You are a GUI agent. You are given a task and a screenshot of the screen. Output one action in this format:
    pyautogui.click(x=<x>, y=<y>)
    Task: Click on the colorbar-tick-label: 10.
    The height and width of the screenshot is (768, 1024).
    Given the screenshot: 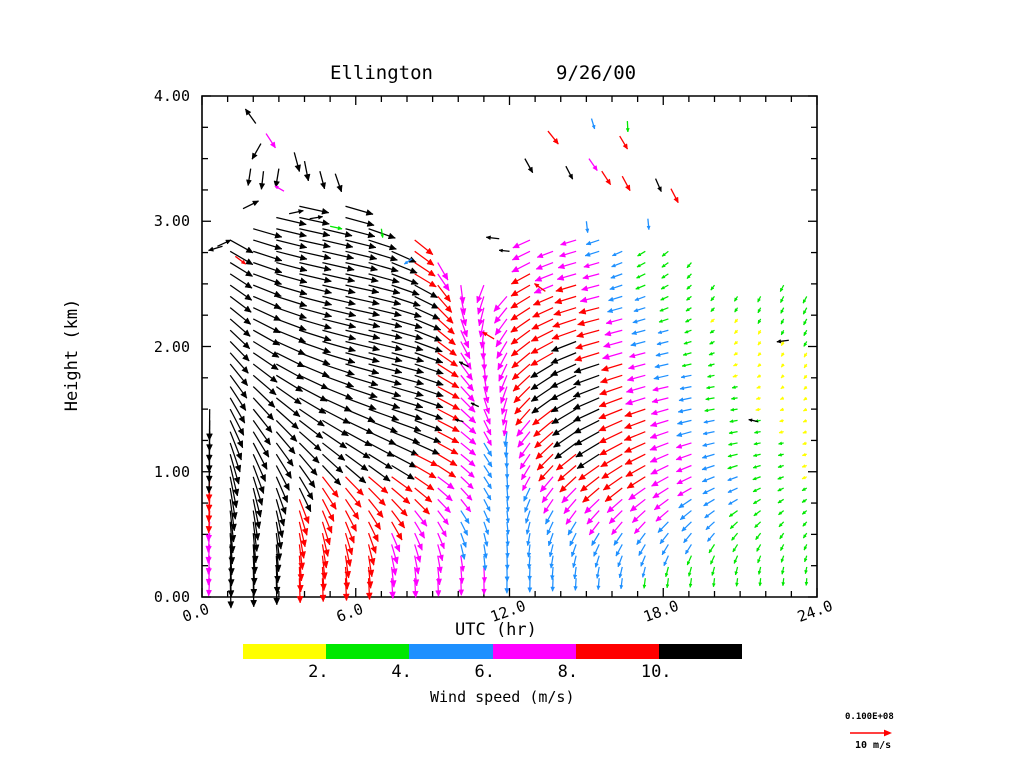 What is the action you would take?
    pyautogui.click(x=656, y=672)
    